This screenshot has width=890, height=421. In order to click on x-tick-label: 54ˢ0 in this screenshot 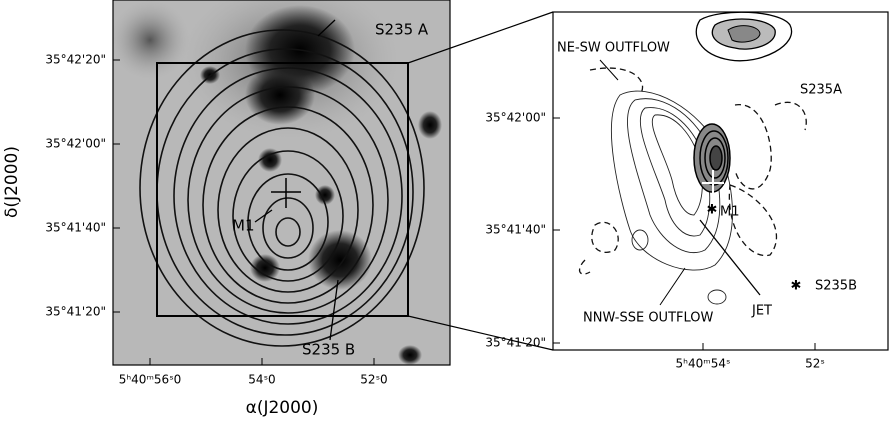, I will do `click(261, 380)`.